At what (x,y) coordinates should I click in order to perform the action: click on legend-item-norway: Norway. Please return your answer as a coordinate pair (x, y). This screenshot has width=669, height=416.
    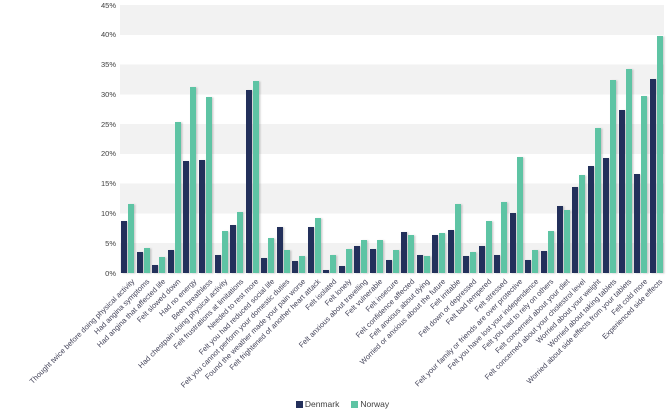
    Looking at the image, I should click on (370, 404).